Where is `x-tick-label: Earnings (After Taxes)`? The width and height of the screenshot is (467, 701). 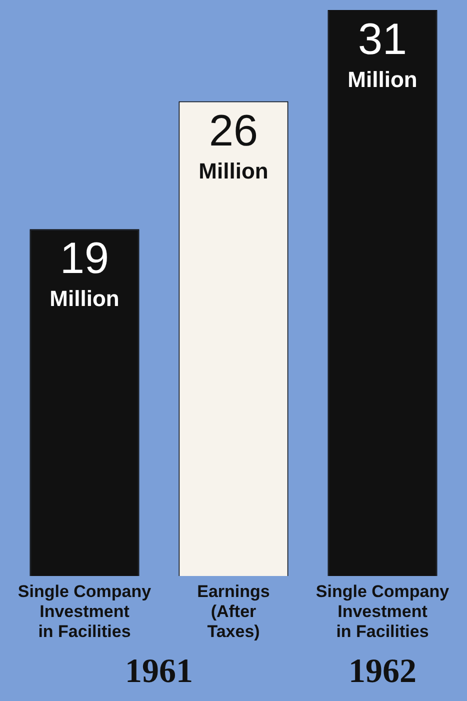 x-tick-label: Earnings (After Taxes) is located at coordinates (233, 612).